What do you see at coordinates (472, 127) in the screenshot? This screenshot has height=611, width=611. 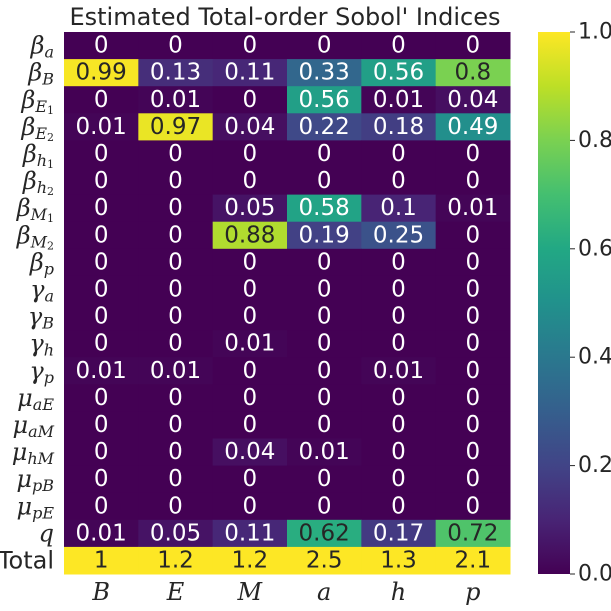 I see `cell-value-label: 0.49` at bounding box center [472, 127].